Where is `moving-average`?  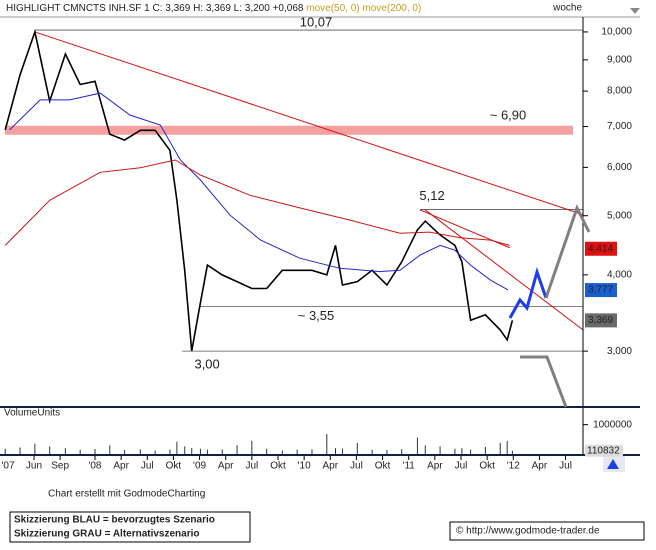
moving-average is located at coordinates (257, 202).